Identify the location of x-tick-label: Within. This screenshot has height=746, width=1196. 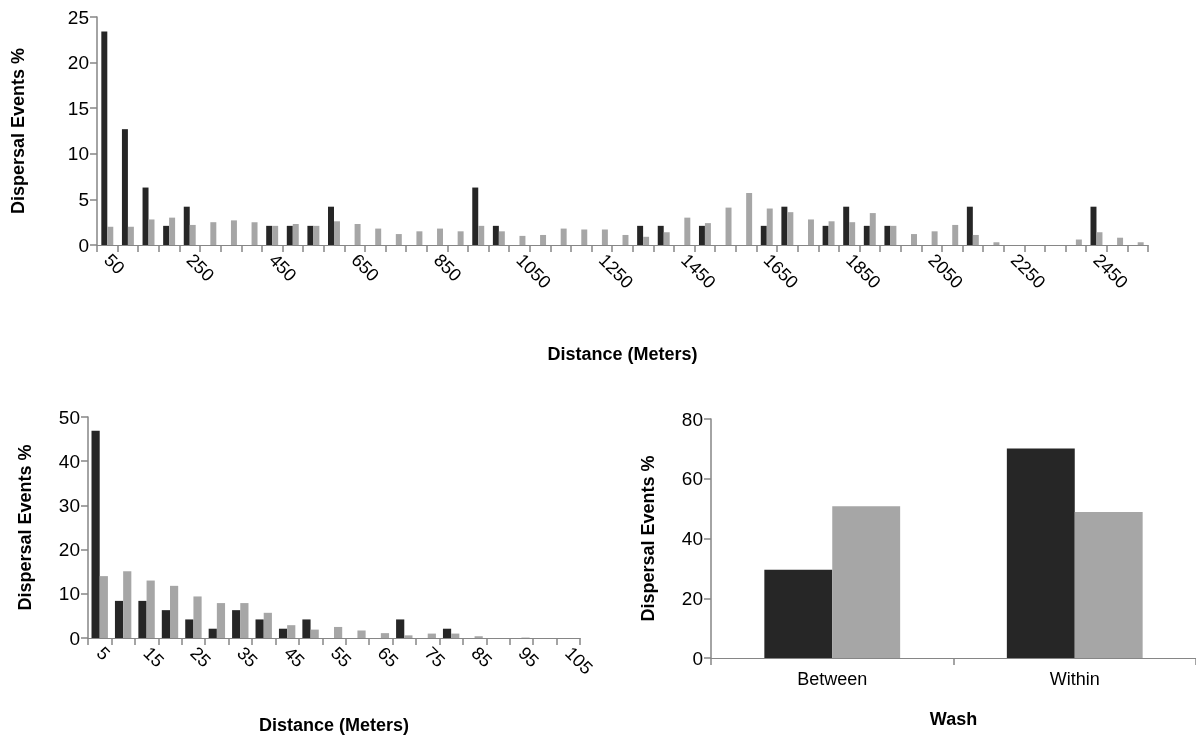
(1074, 679).